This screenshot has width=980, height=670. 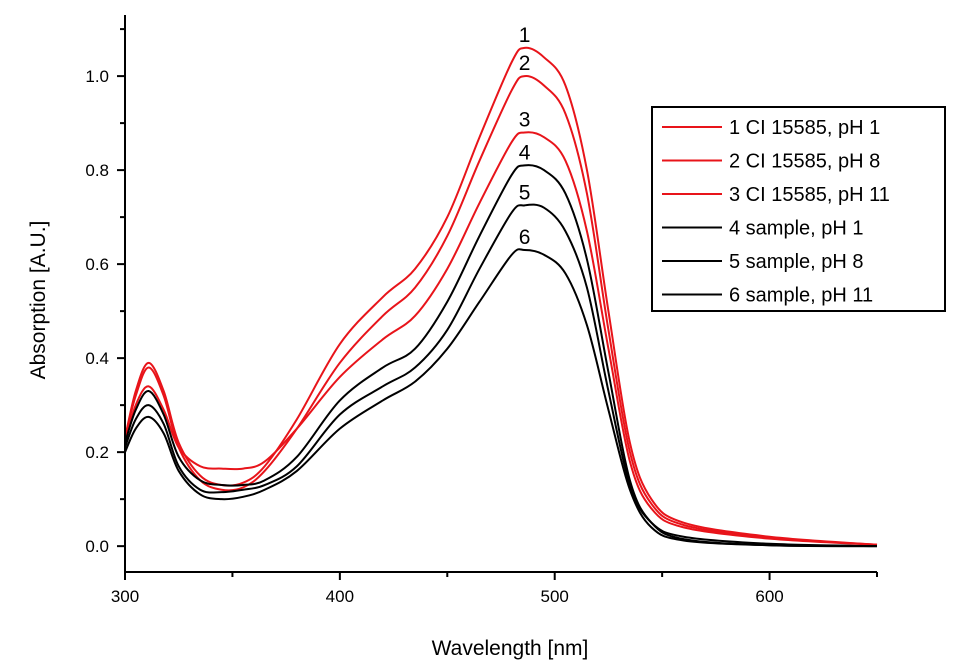 What do you see at coordinates (525, 35) in the screenshot?
I see `peak-label-1: 1` at bounding box center [525, 35].